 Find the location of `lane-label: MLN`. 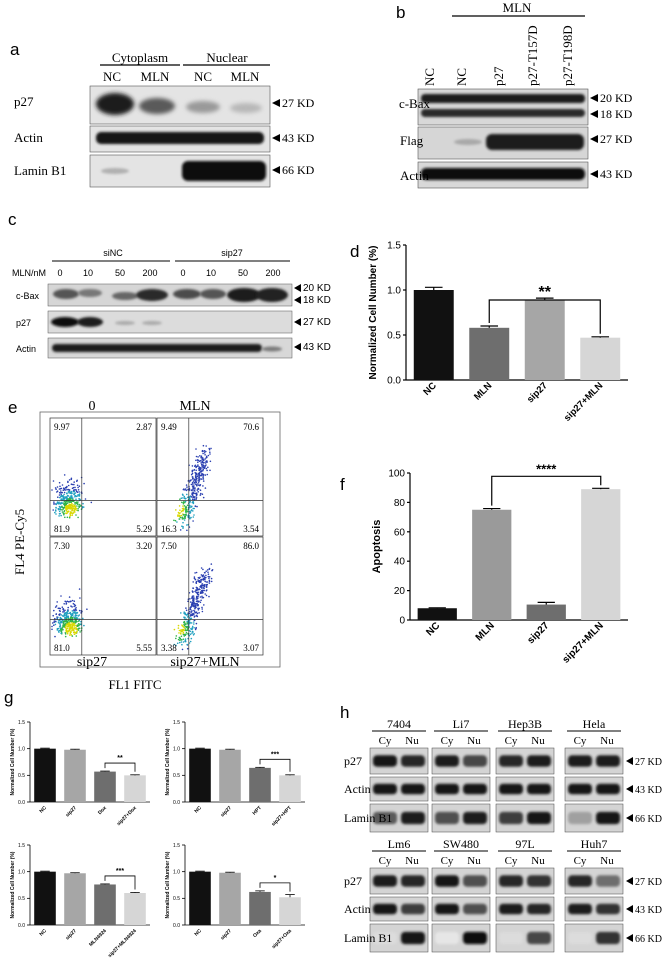

lane-label: MLN is located at coordinates (156, 76).